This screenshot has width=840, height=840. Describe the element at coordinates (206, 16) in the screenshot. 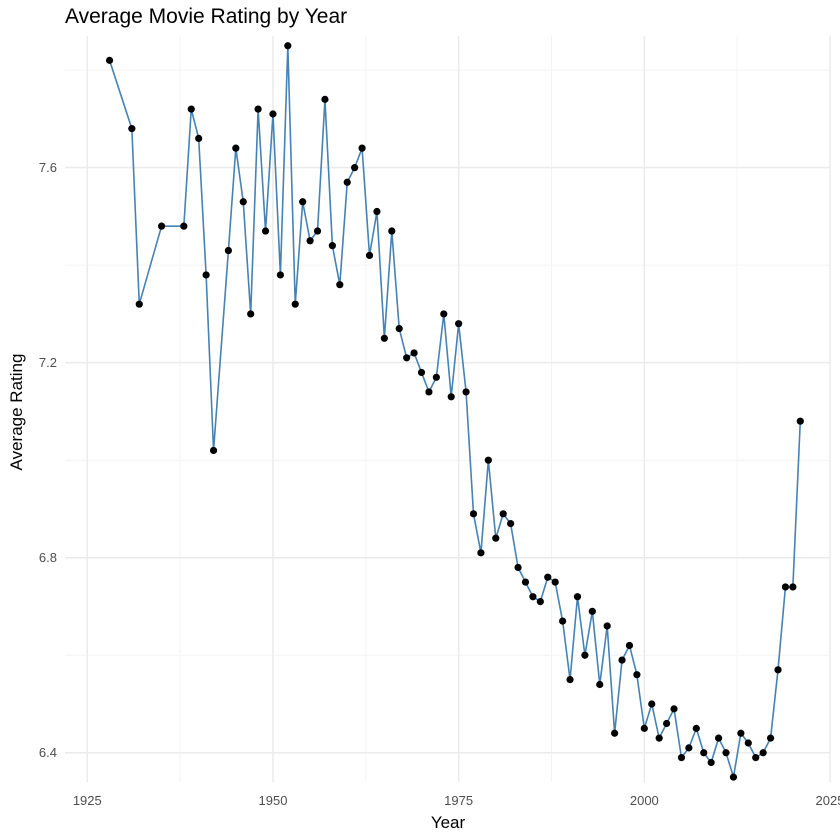

I see `chart-title: Average Movie Rating by Year` at that location.